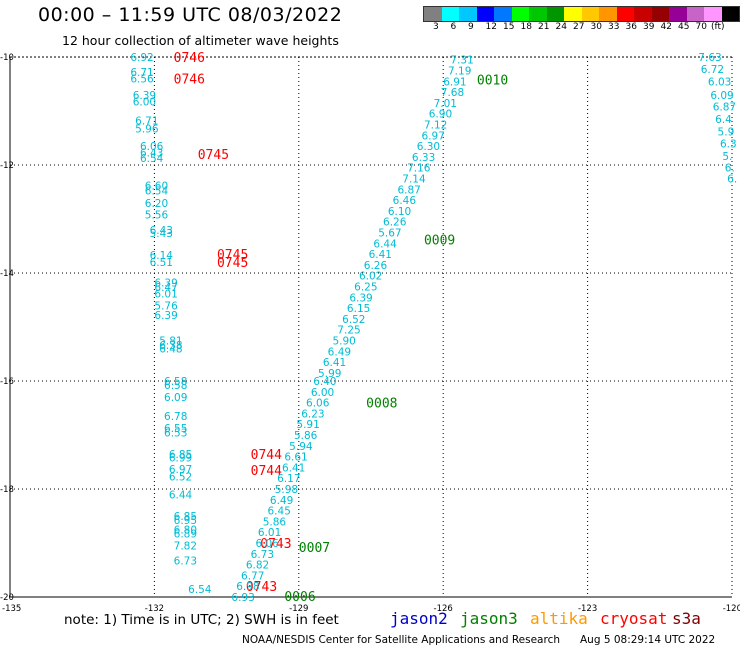 The image size is (740, 650). Describe the element at coordinates (175, 417) in the screenshot. I see `swh-value: 6.78` at that location.